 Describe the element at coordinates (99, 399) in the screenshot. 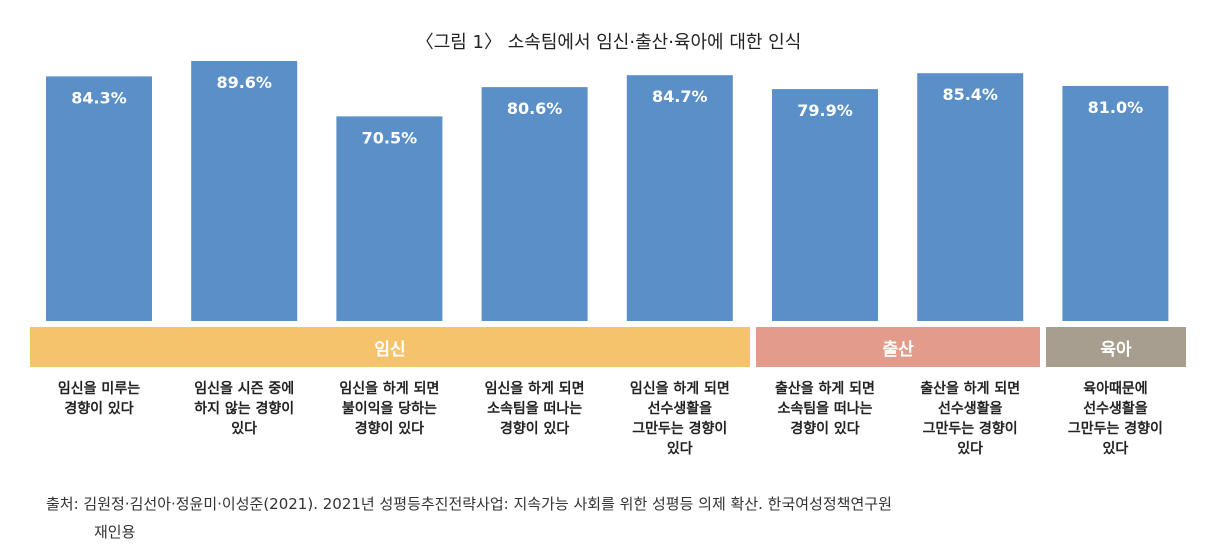

I see `category-label-1: 임신을 미루는 경향이 있다` at that location.